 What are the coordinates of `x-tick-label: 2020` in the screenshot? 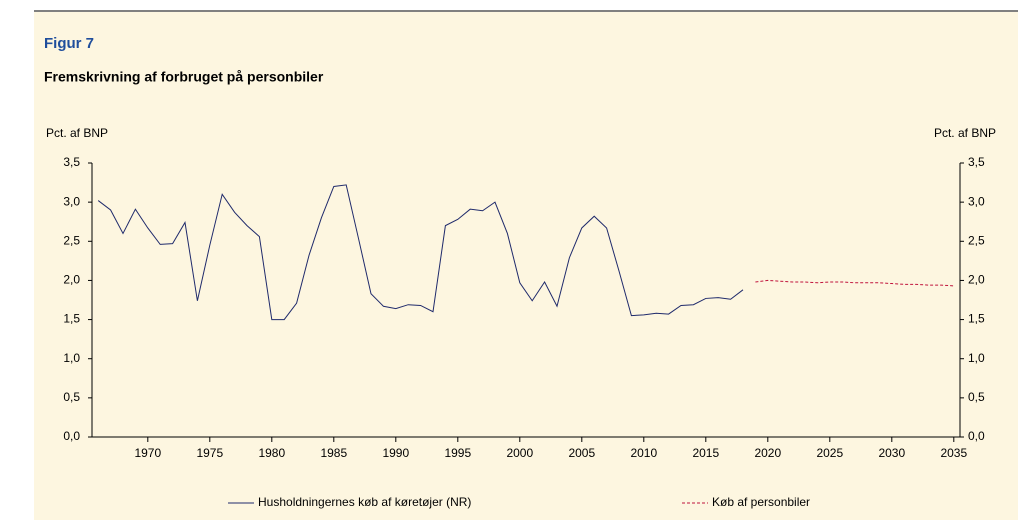 It's located at (767, 453).